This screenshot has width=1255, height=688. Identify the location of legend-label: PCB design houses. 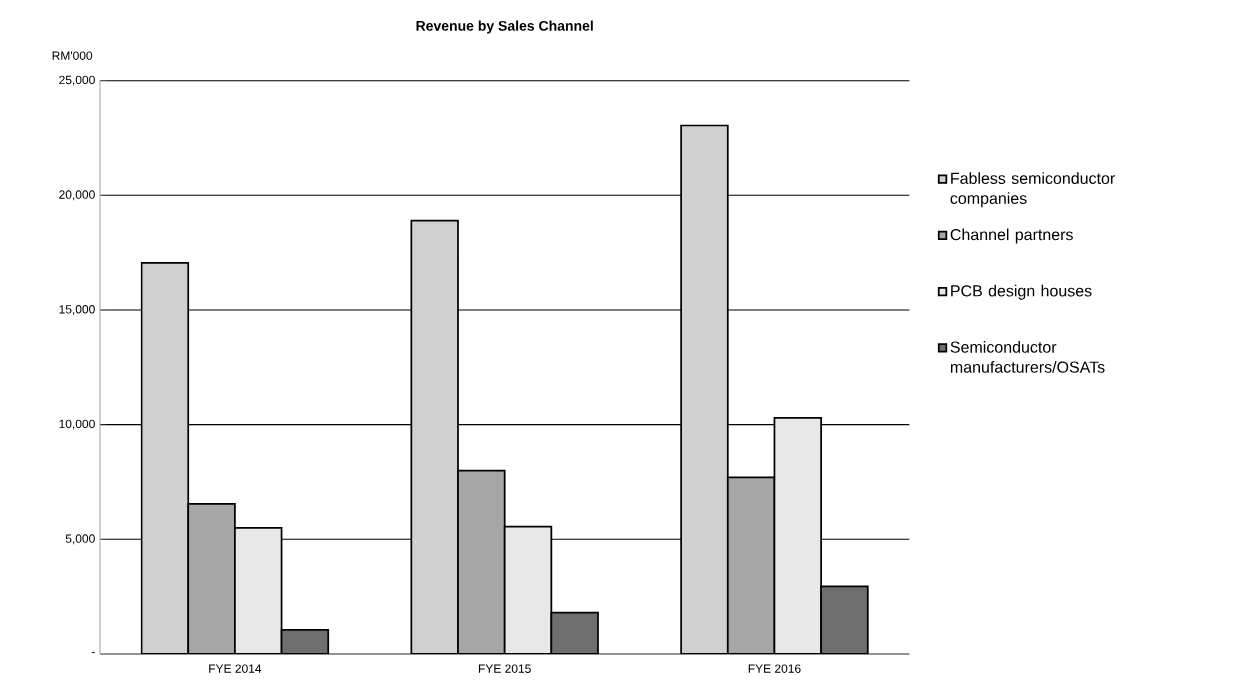
(1021, 292).